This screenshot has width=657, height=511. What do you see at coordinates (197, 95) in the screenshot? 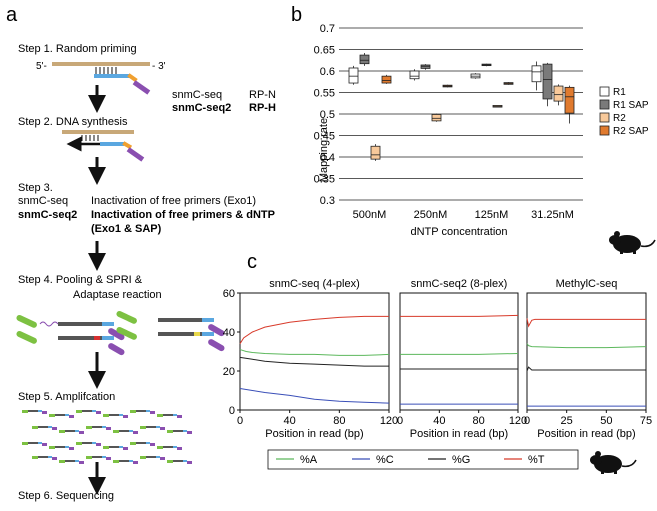
I see `step1-snmc-label: snmC-seq` at bounding box center [197, 95].